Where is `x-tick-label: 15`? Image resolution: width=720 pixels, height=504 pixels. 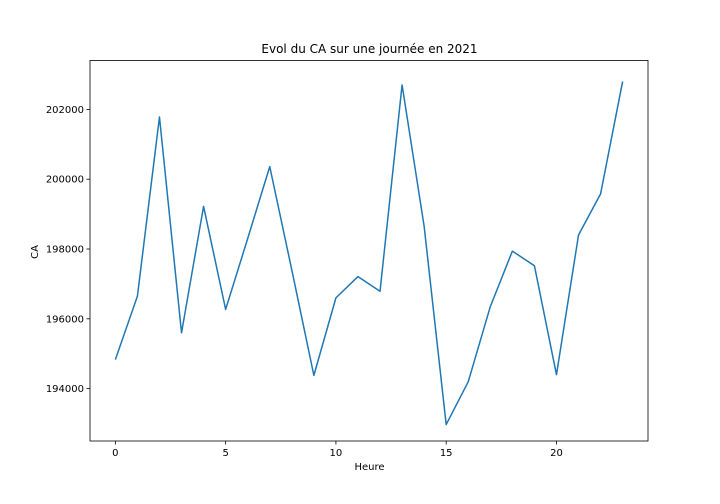 x-tick-label: 15 is located at coordinates (446, 453).